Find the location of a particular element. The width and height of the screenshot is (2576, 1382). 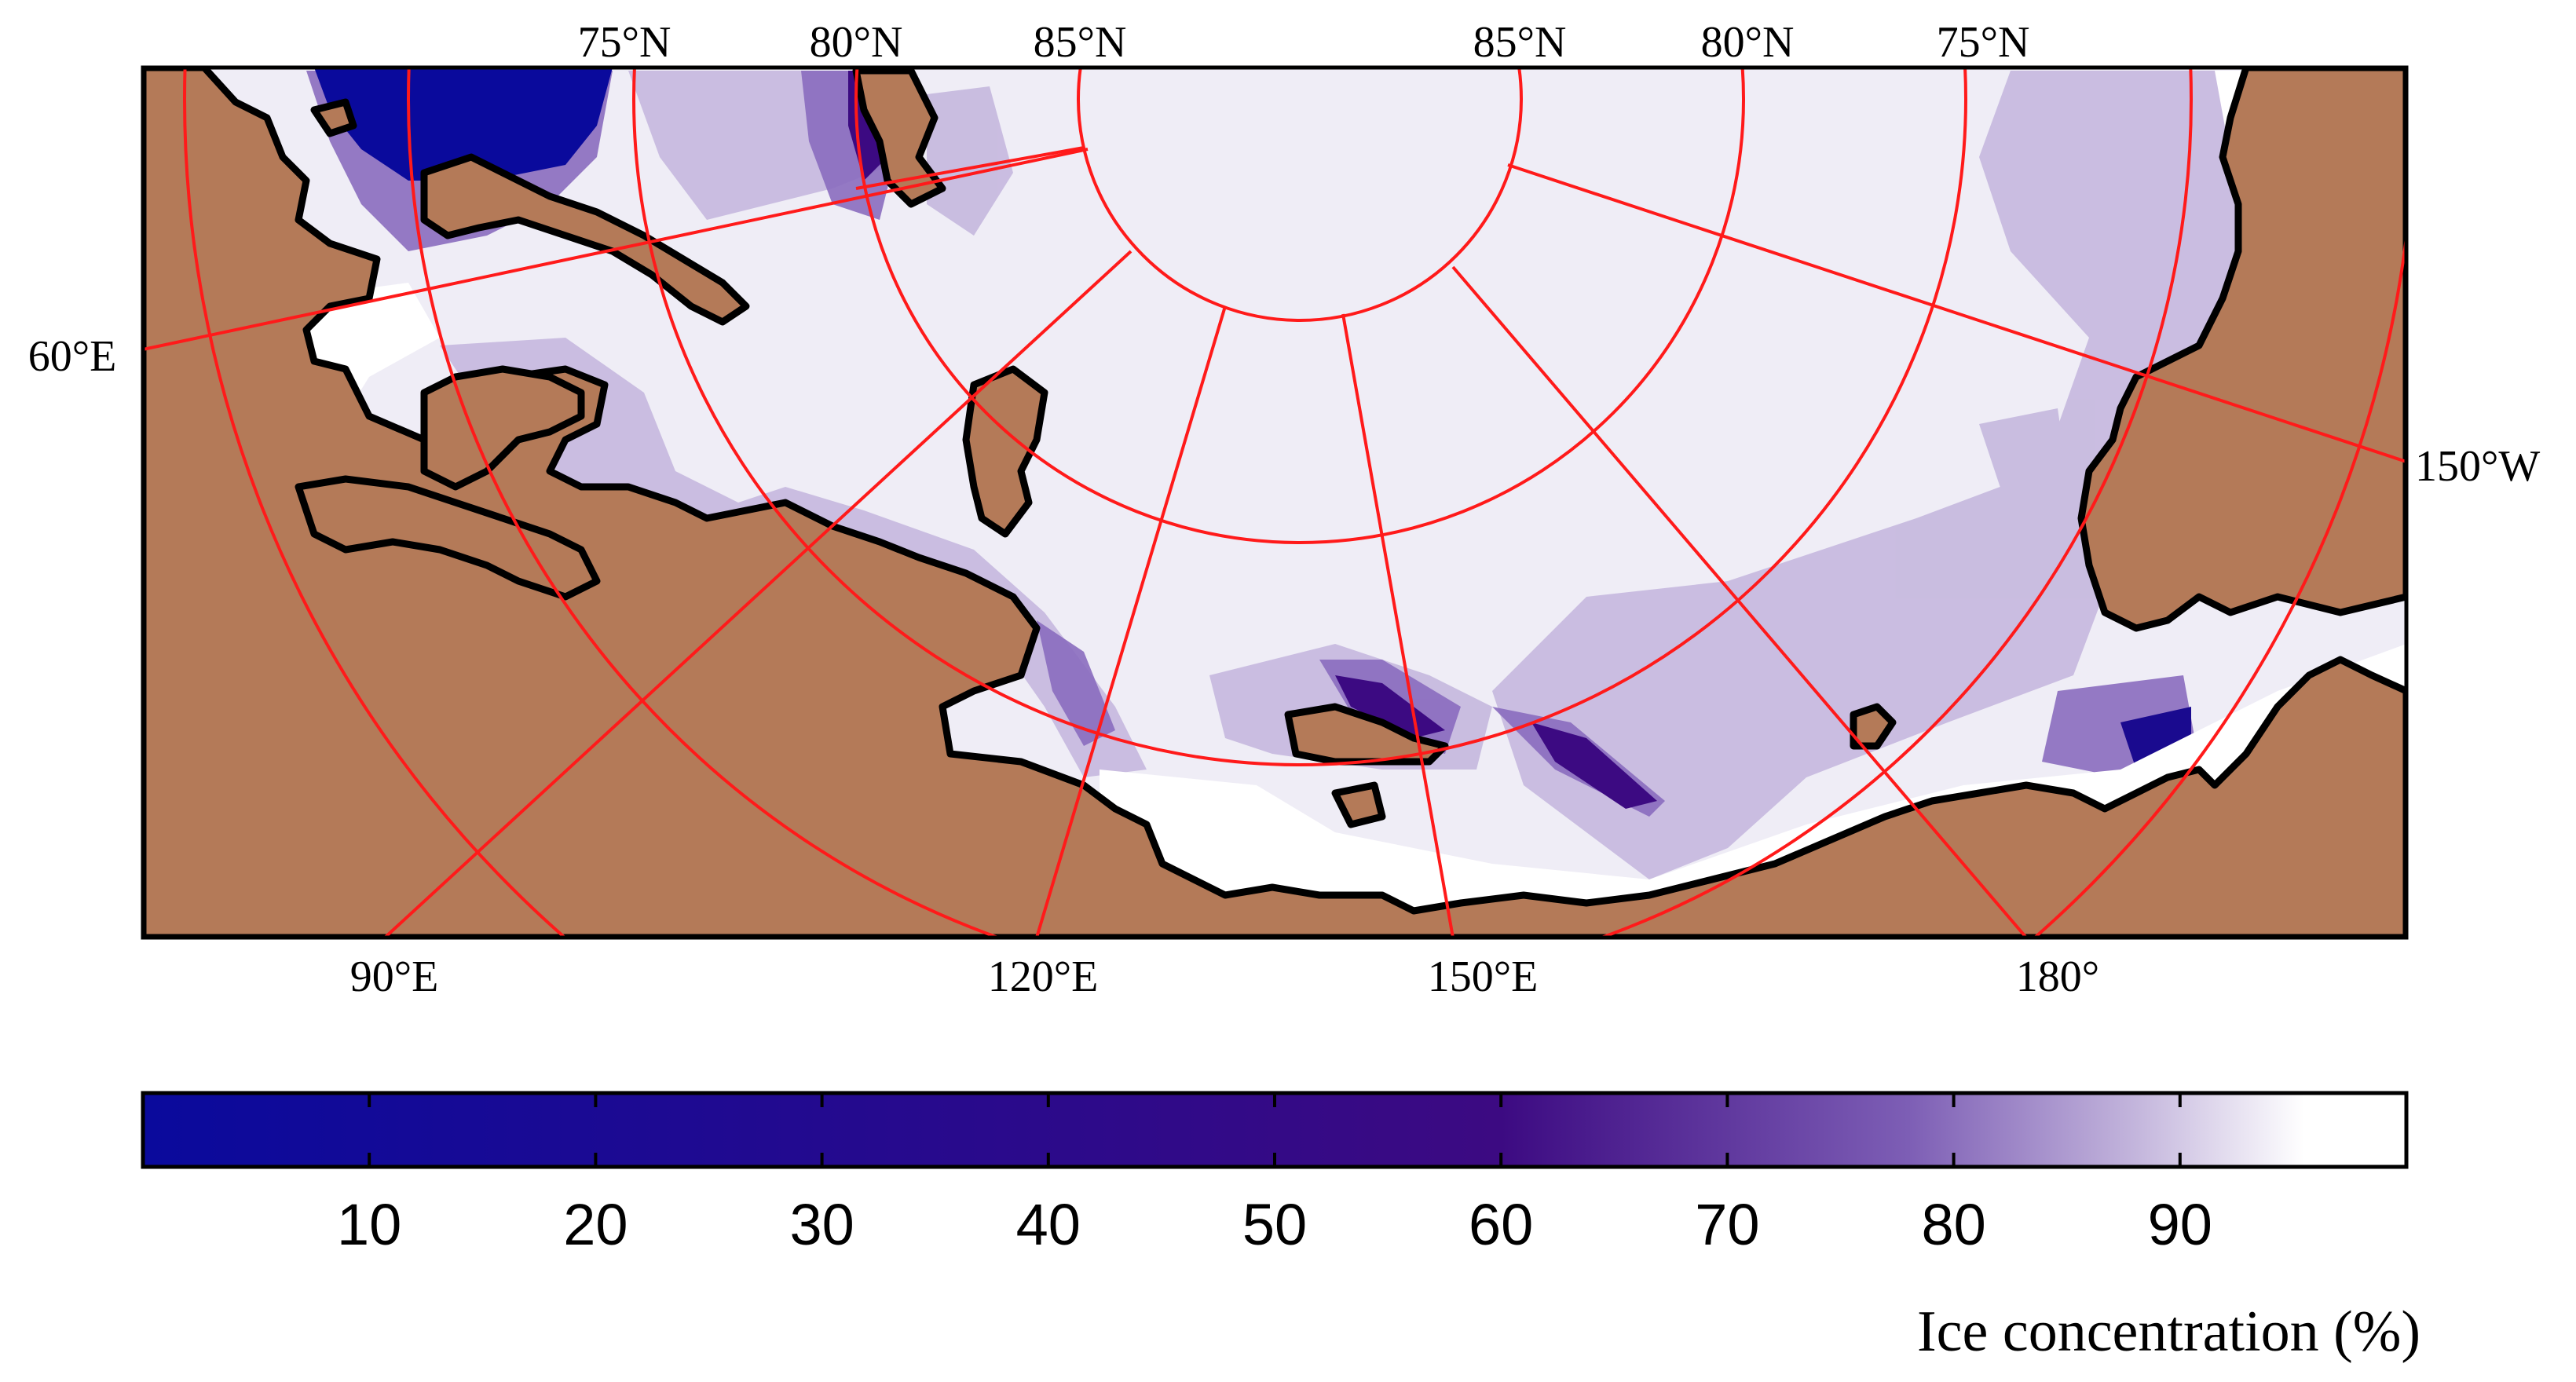

colorbar-tick-label-60: 60 is located at coordinates (1501, 1224).